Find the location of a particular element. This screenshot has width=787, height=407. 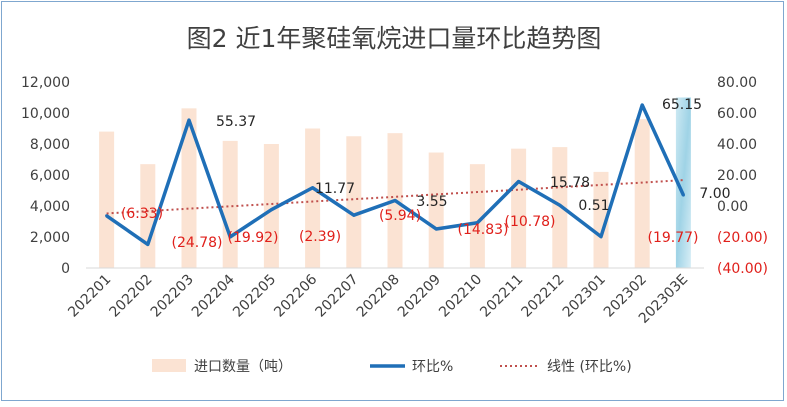

x-tick-label-202201: 202201 is located at coordinates (89, 296).